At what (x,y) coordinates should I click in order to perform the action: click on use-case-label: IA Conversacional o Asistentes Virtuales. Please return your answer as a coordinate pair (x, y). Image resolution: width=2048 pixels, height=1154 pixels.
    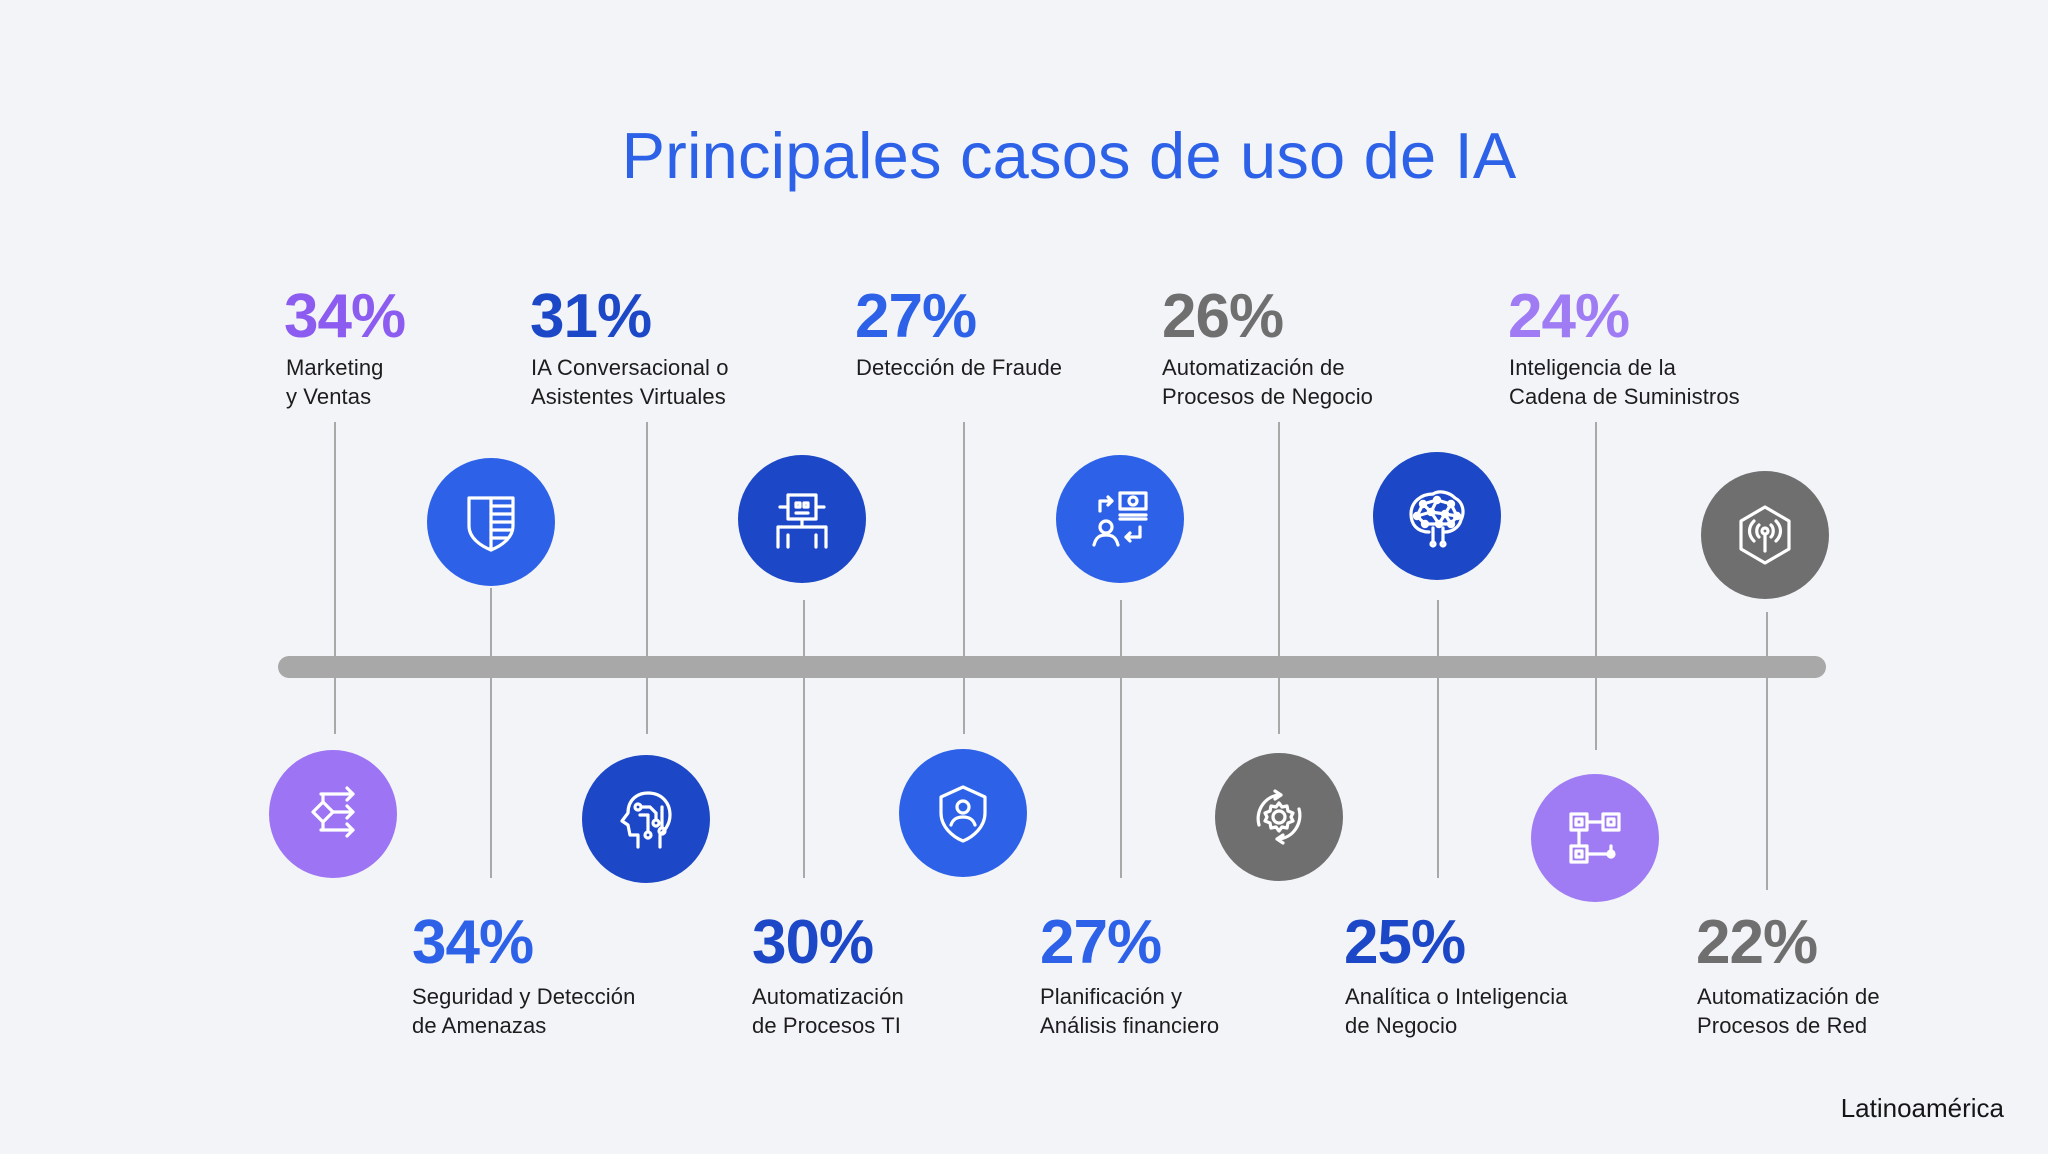
    Looking at the image, I should click on (630, 382).